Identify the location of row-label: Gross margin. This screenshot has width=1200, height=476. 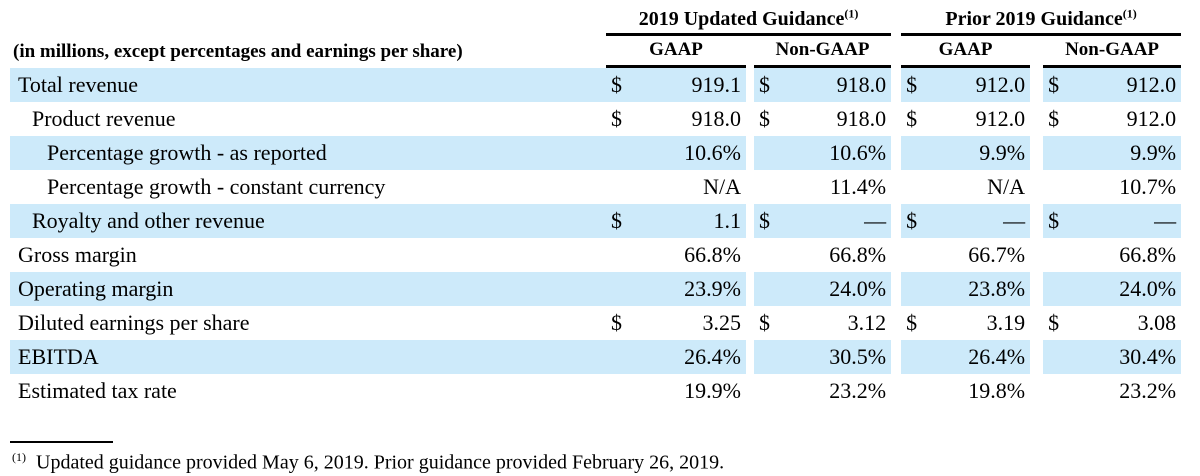
(77, 254).